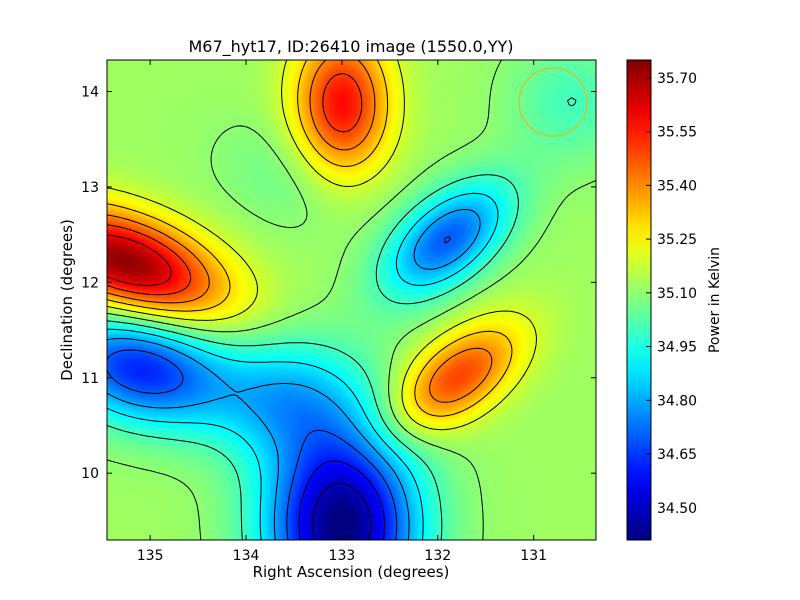 This screenshot has height=600, width=800. I want to click on colorbar-tick-label: 35.10, so click(677, 294).